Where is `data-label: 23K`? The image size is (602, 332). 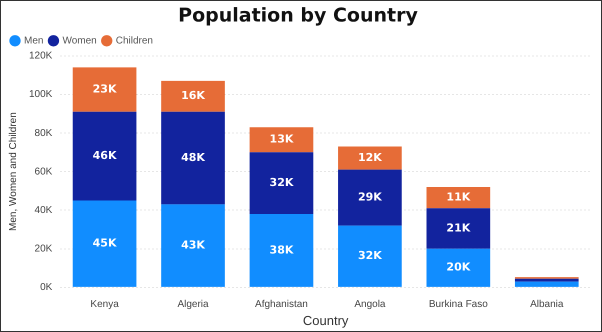 data-label: 23K is located at coordinates (104, 89).